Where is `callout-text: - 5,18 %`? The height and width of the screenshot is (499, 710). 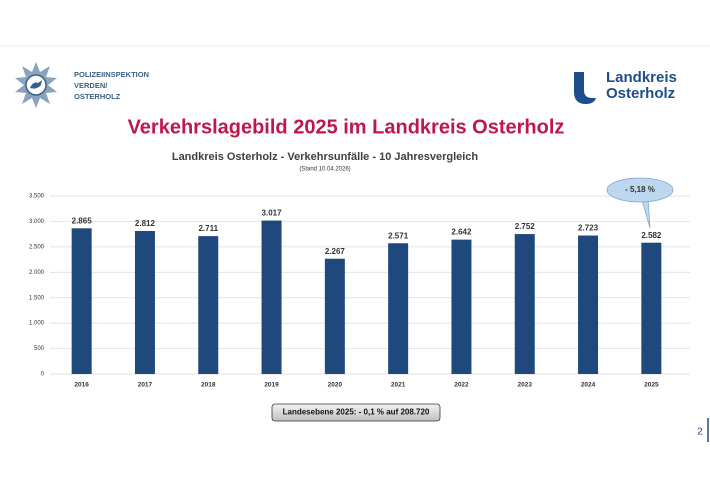 callout-text: - 5,18 % is located at coordinates (640, 189).